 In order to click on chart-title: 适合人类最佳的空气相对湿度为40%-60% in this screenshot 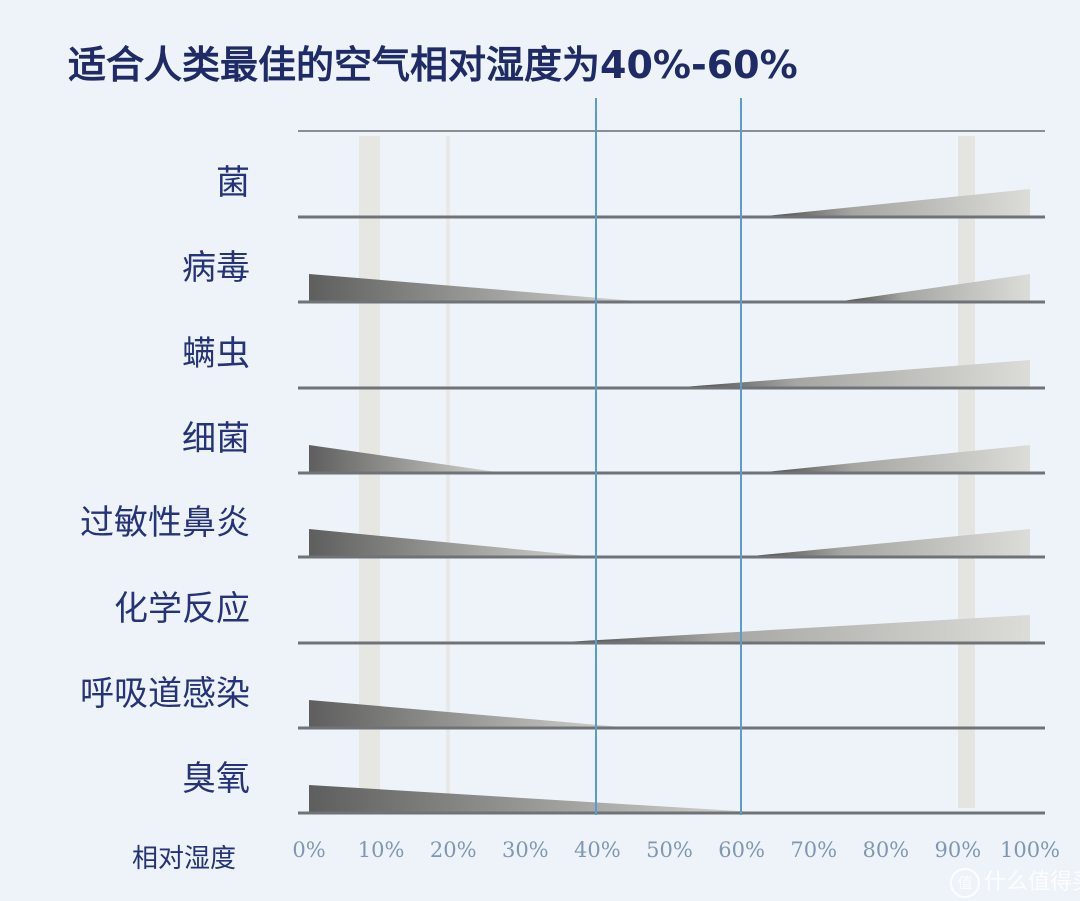, I will do `click(433, 65)`.